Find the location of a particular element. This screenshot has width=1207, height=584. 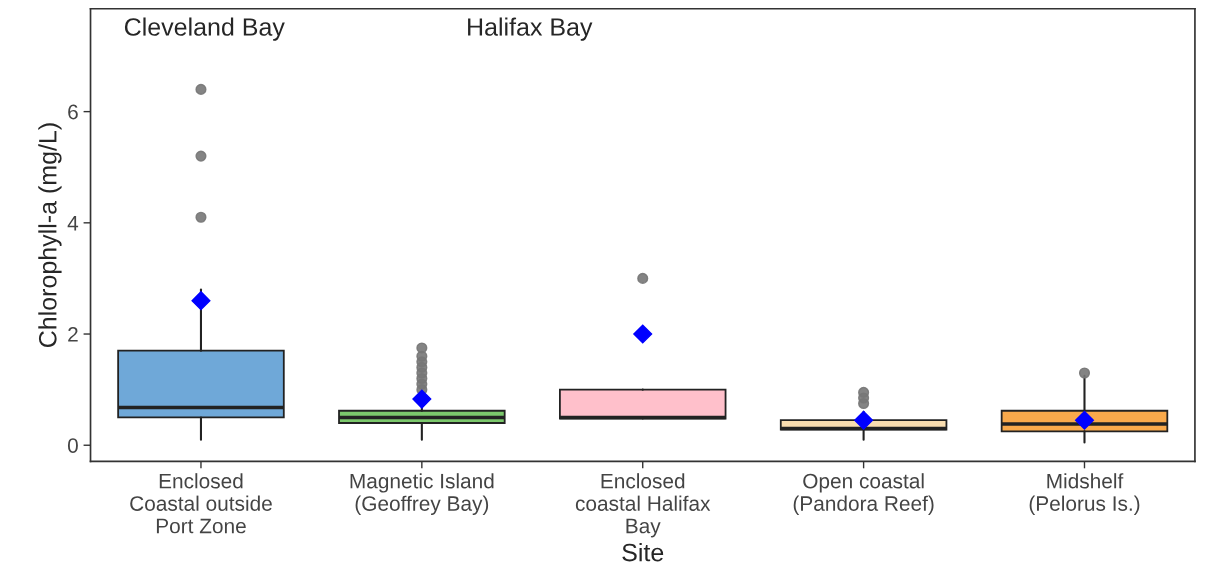

y-axis-title: Chlorophyll-a (mg/L) is located at coordinates (50, 235).